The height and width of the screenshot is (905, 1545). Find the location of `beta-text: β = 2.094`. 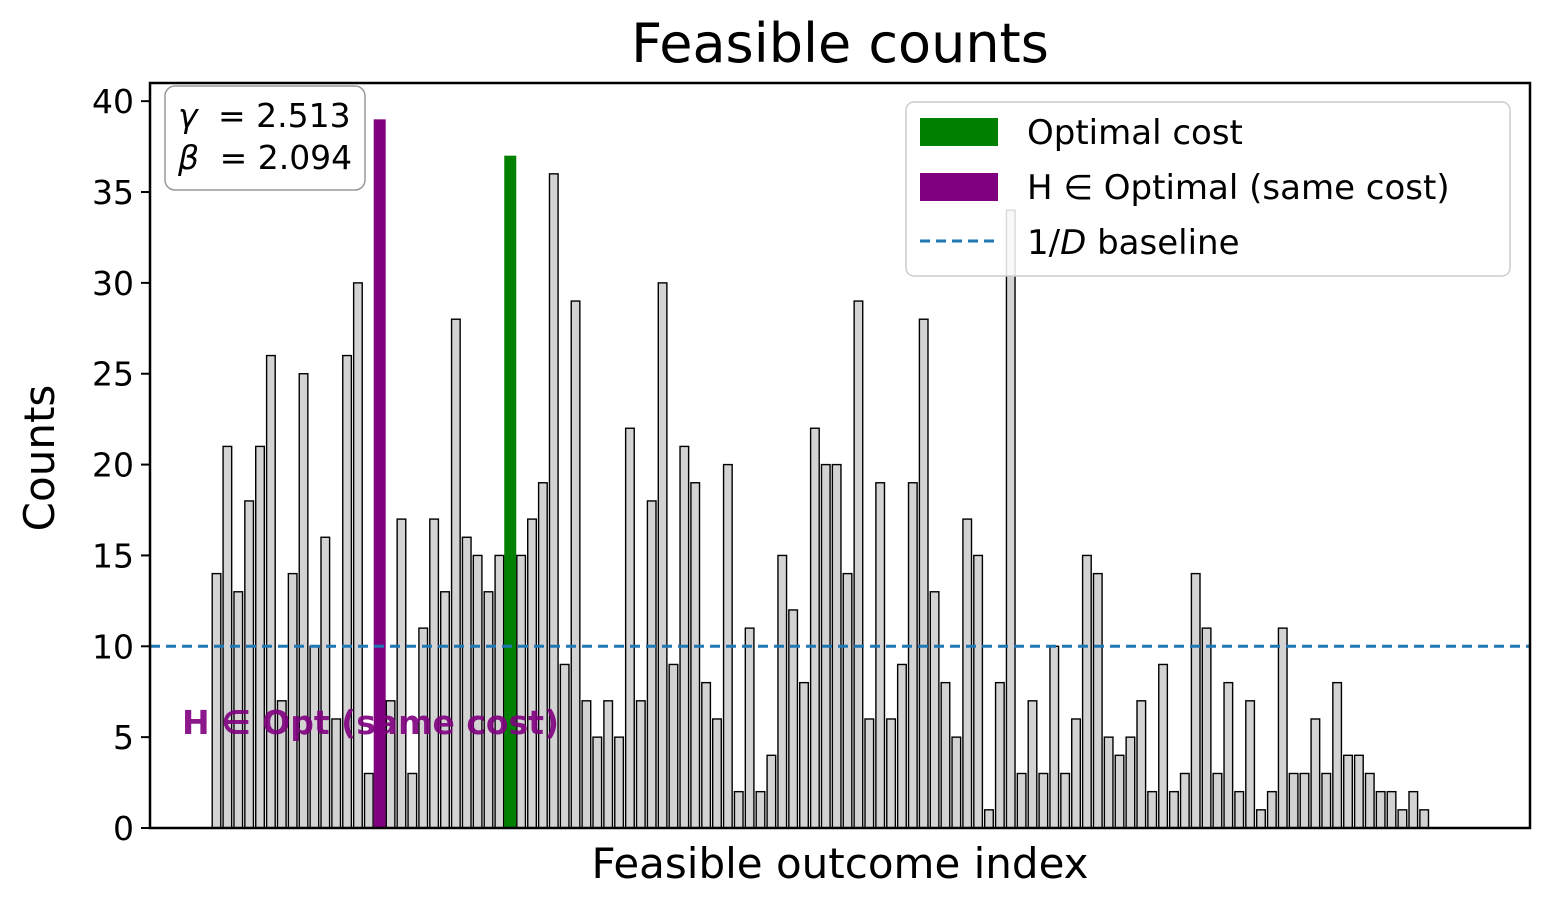

beta-text: β = 2.094 is located at coordinates (264, 157).